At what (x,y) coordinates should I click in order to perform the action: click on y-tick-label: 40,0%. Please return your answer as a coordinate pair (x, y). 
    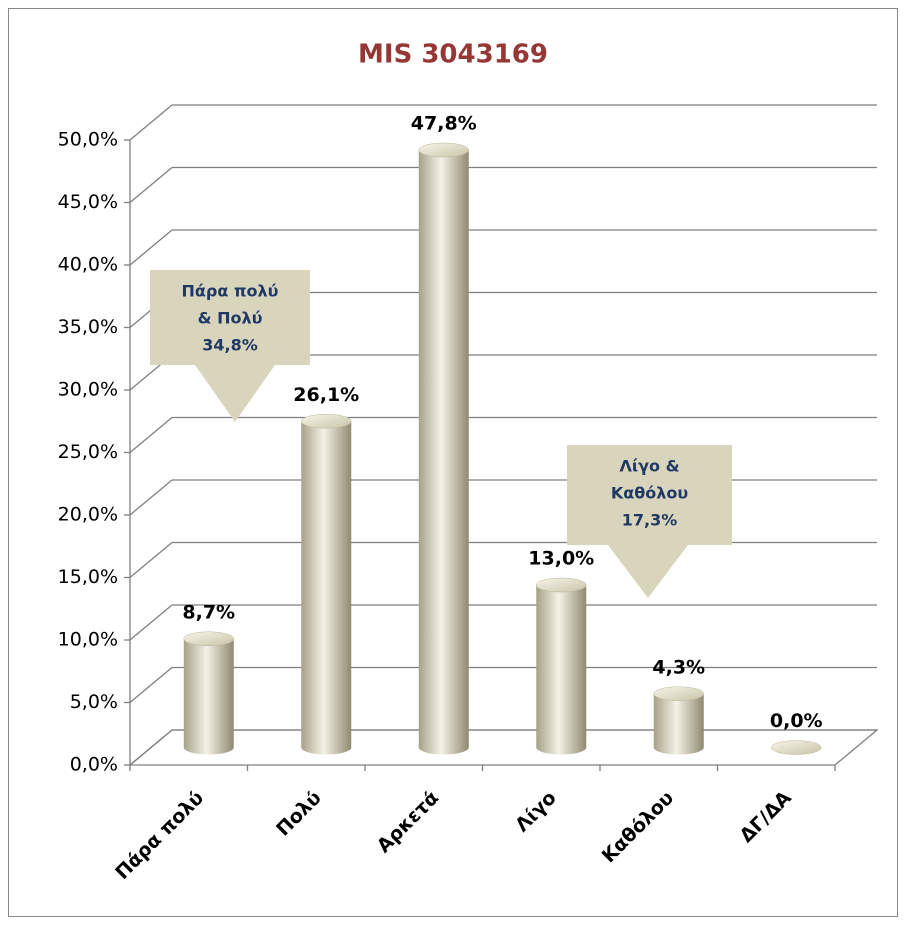
    Looking at the image, I should click on (88, 265).